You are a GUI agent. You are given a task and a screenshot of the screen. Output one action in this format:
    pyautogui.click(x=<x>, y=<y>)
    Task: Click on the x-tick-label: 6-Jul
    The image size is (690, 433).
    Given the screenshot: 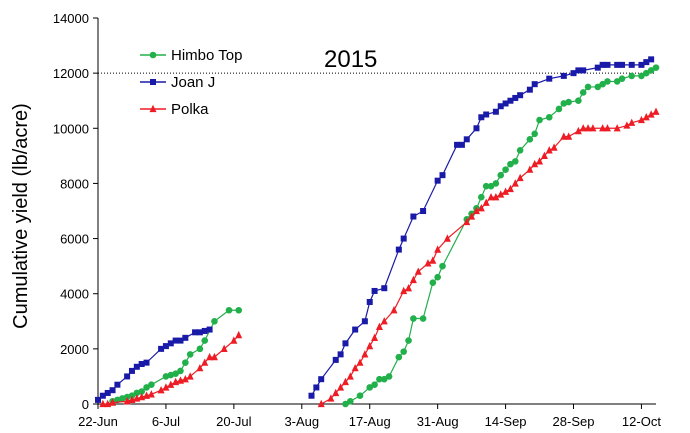 What is the action you would take?
    pyautogui.click(x=166, y=421)
    